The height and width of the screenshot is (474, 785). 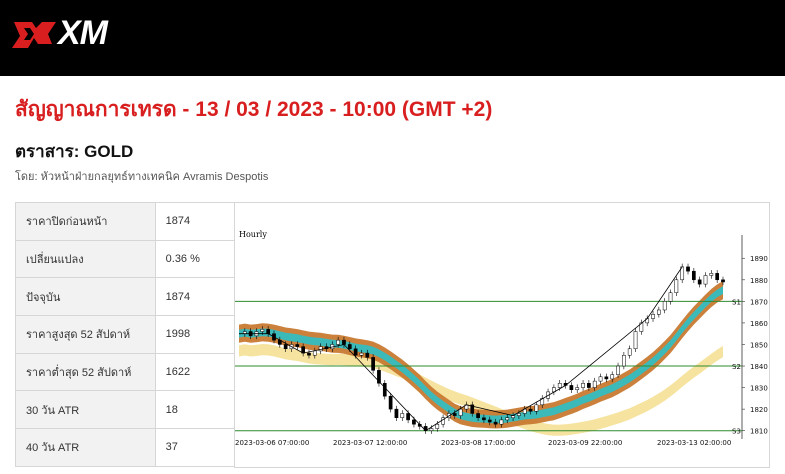 I want to click on stats-value: 37, so click(x=195, y=447).